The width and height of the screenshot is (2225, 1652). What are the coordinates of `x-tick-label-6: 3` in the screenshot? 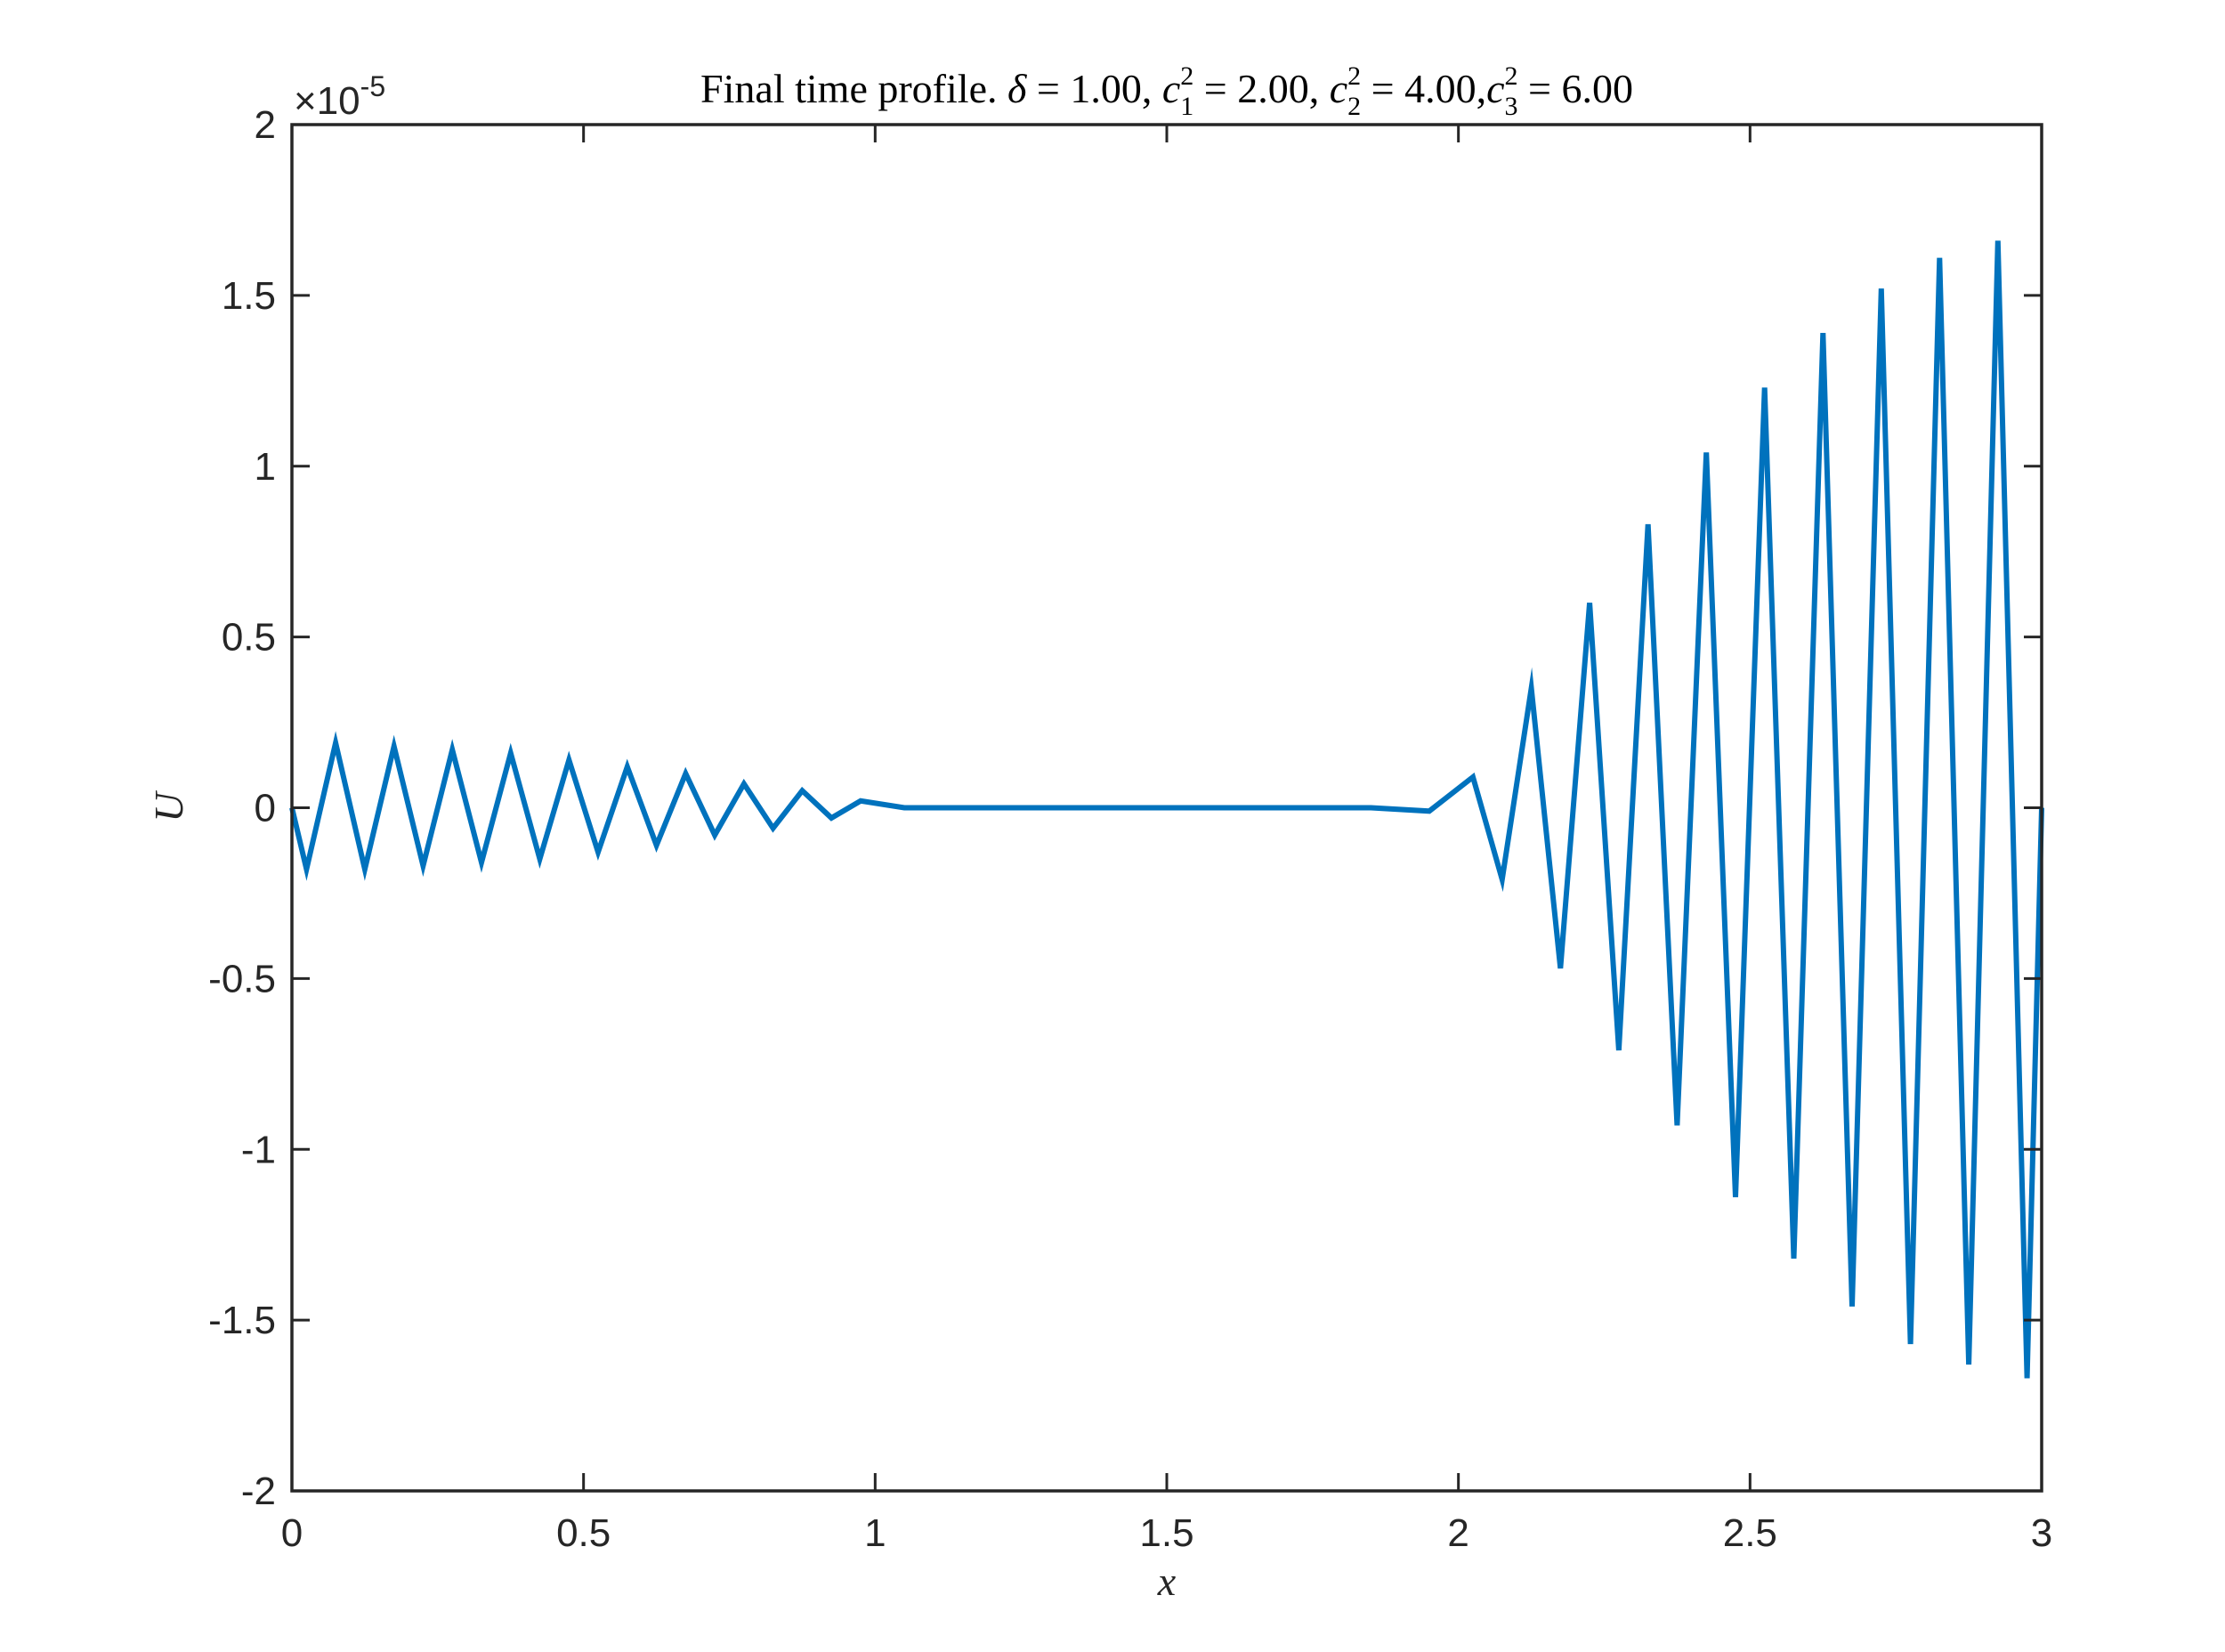 It's located at (2041, 1533).